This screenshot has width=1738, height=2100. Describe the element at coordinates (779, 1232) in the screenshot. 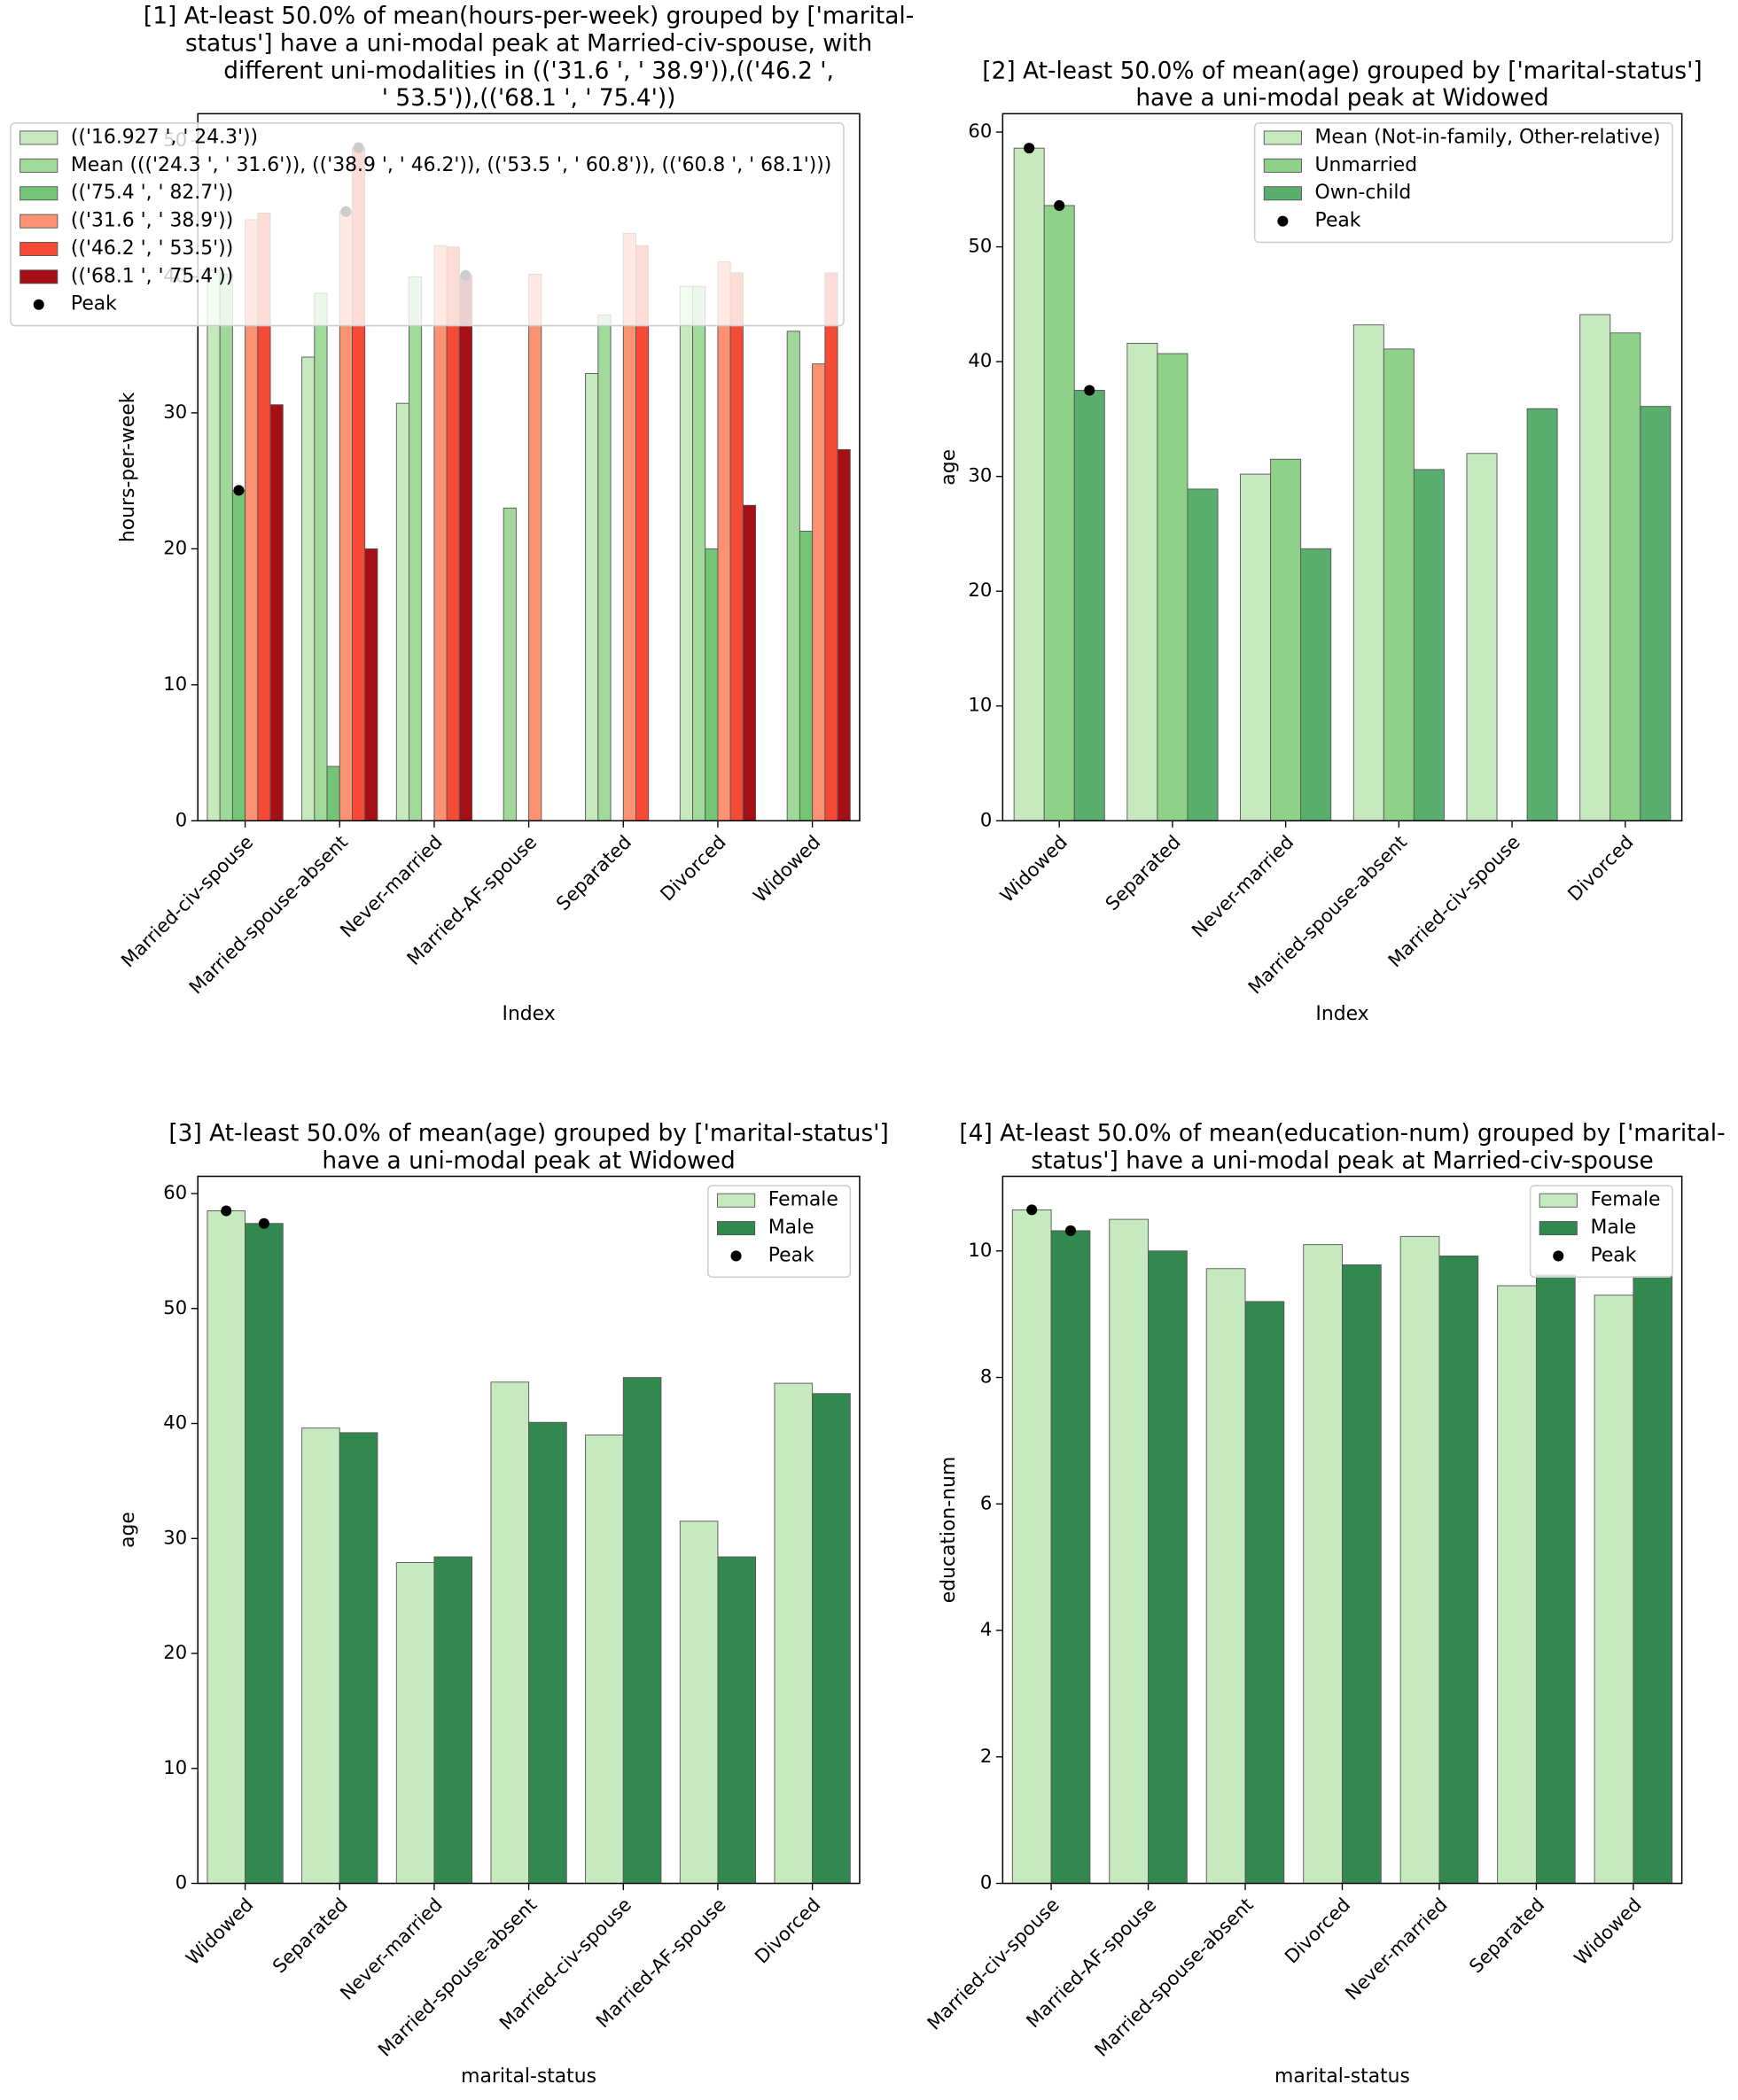

I see `legend-box` at that location.